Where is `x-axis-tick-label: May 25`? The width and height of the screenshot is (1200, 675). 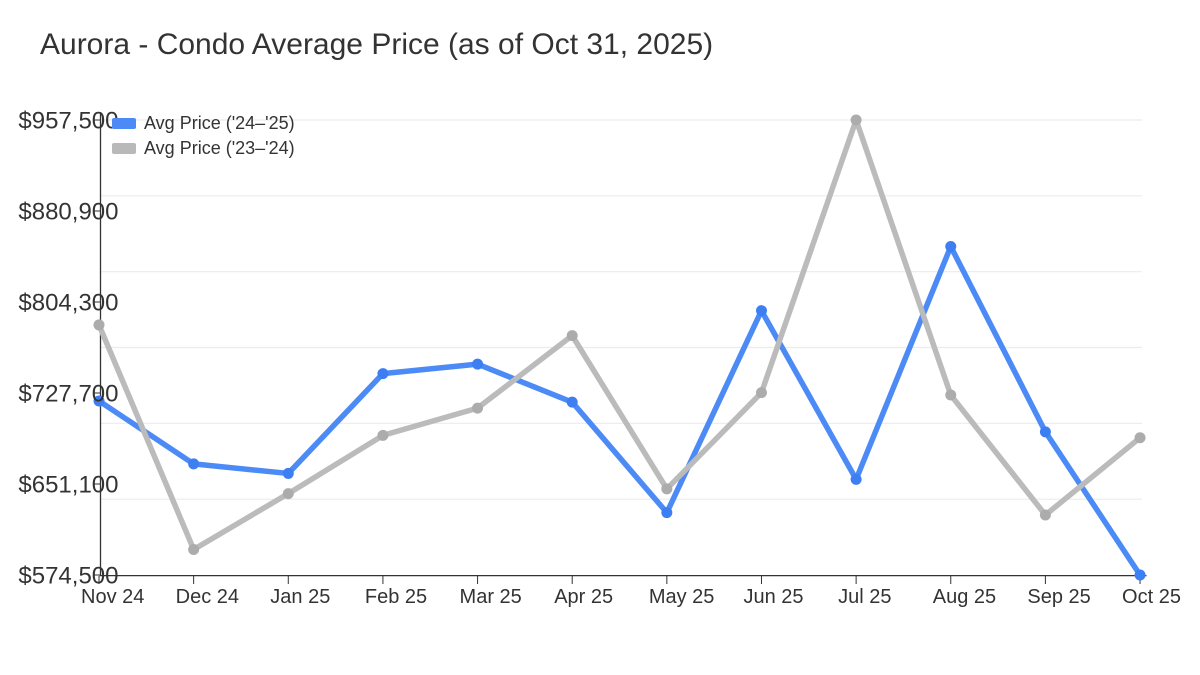 x-axis-tick-label: May 25 is located at coordinates (682, 597).